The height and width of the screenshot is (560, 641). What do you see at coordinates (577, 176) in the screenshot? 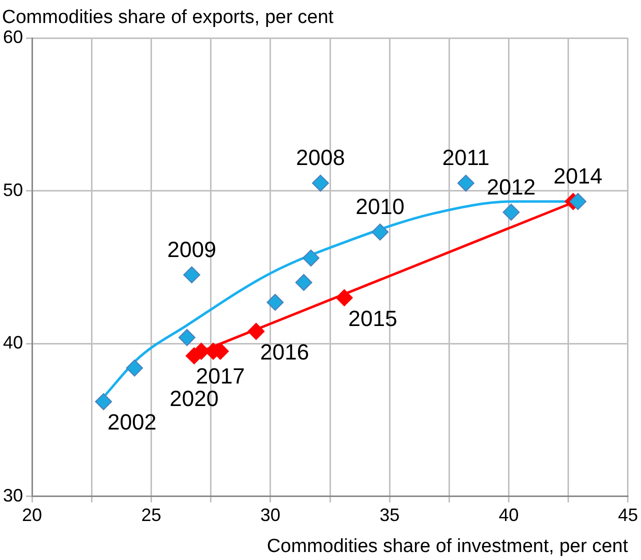
I see `annotation: 2014` at bounding box center [577, 176].